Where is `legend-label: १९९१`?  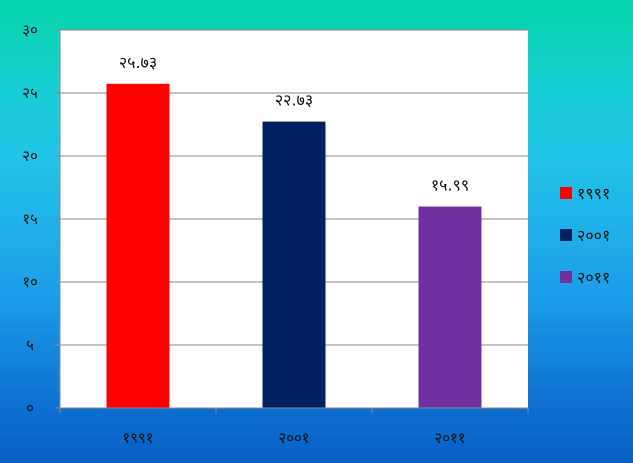 legend-label: १९९१ is located at coordinates (593, 193).